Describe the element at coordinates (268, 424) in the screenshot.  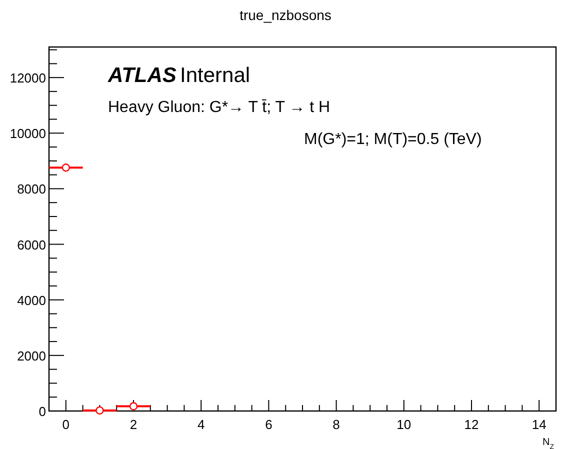
I see `x-tick-label: 6` at that location.